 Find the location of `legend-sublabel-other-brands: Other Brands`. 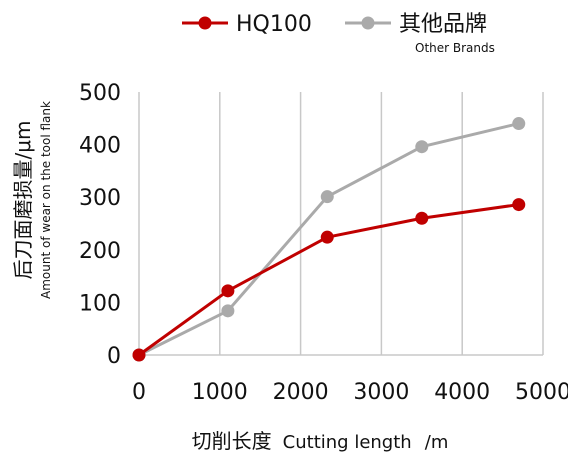

legend-sublabel-other-brands: Other Brands is located at coordinates (455, 48).